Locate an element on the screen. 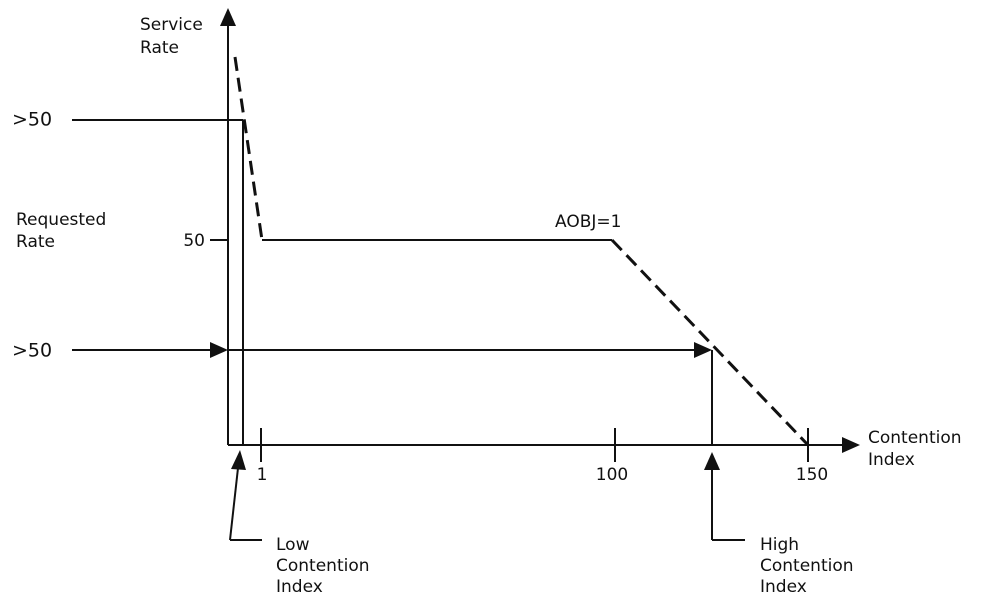 The height and width of the screenshot is (596, 981). y-axis-label: Service is located at coordinates (171, 25).